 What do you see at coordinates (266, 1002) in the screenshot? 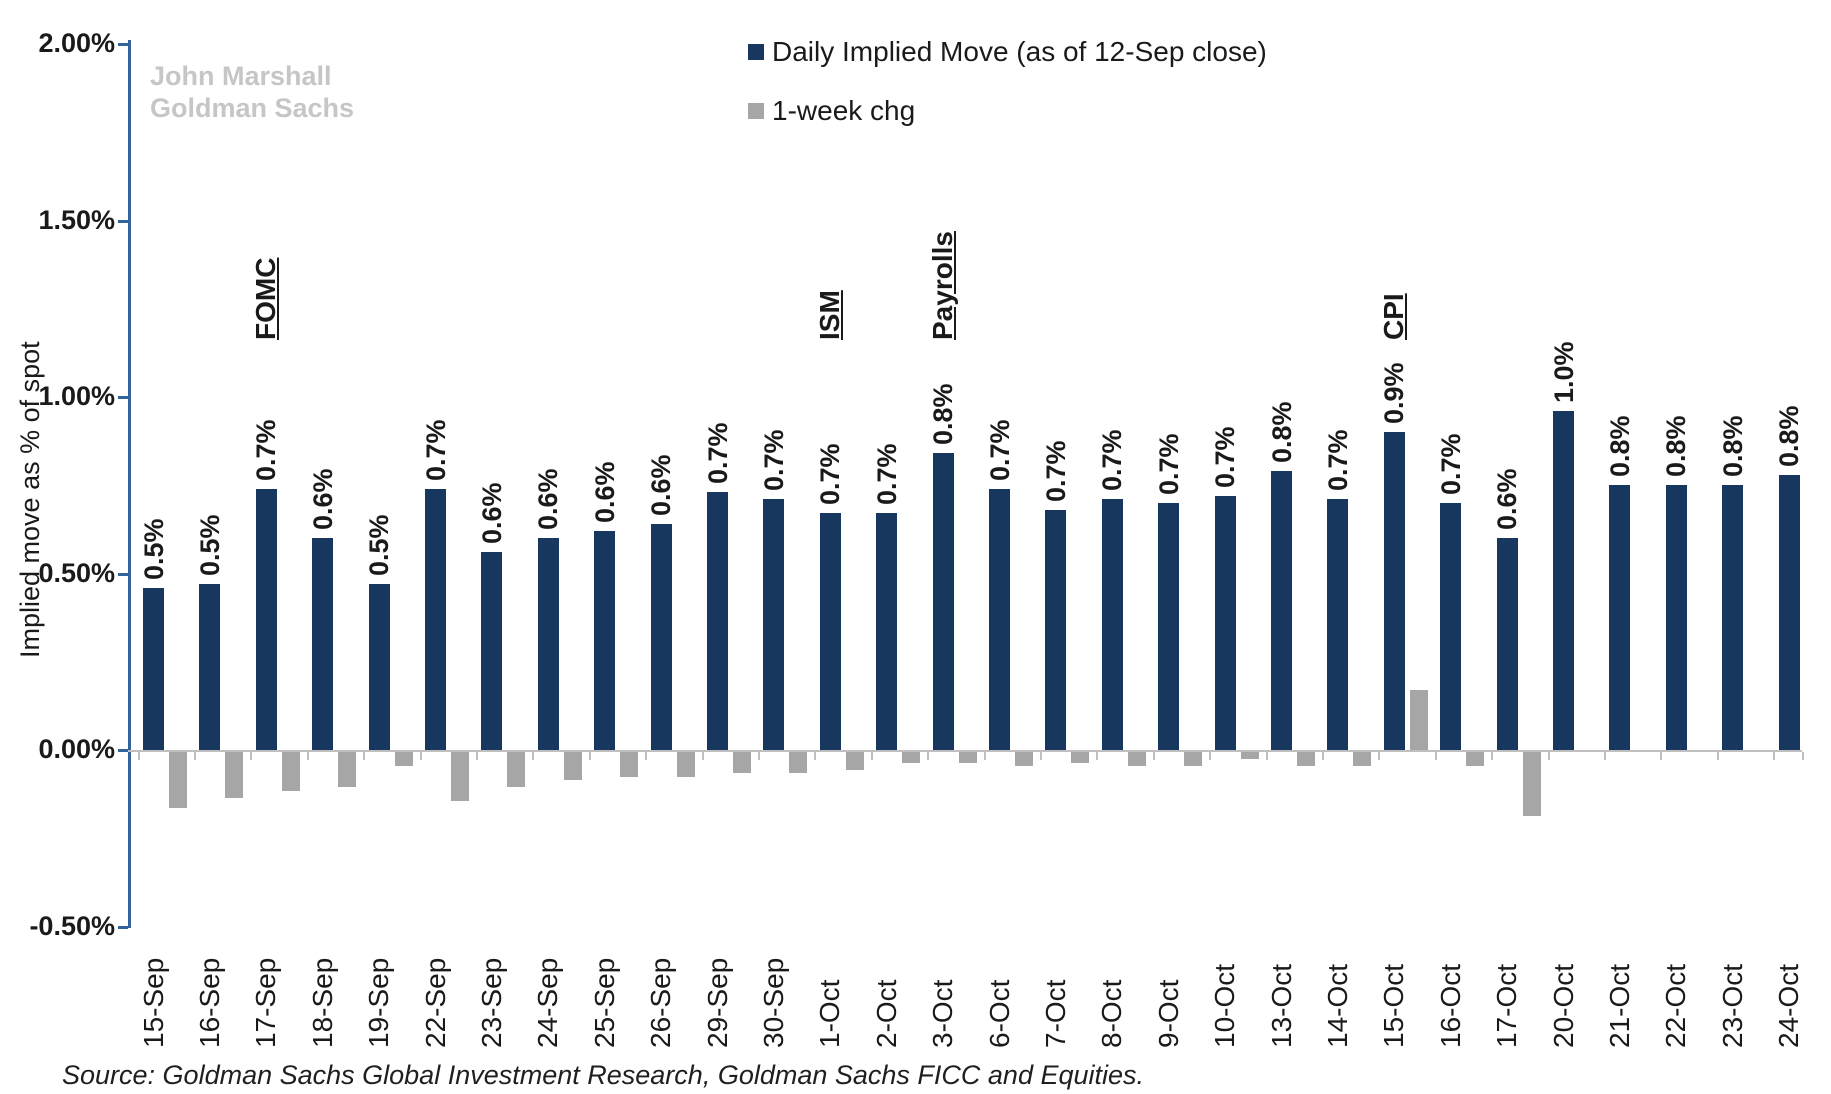
I see `x-axis-label: 17-Sep` at bounding box center [266, 1002].